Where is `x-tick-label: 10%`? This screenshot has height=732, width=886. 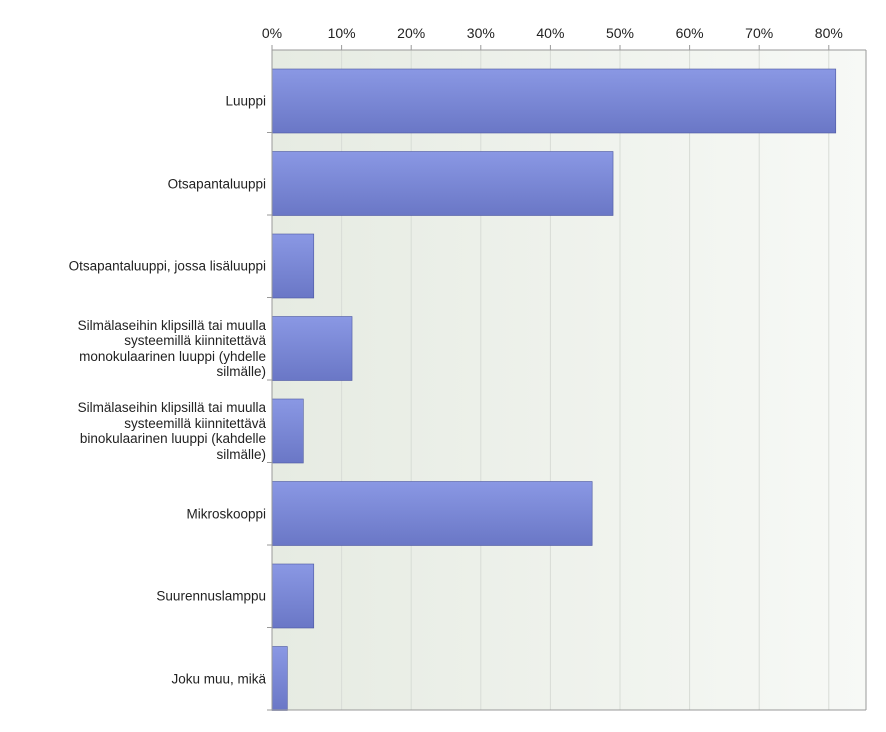
x-tick-label: 10% is located at coordinates (342, 33).